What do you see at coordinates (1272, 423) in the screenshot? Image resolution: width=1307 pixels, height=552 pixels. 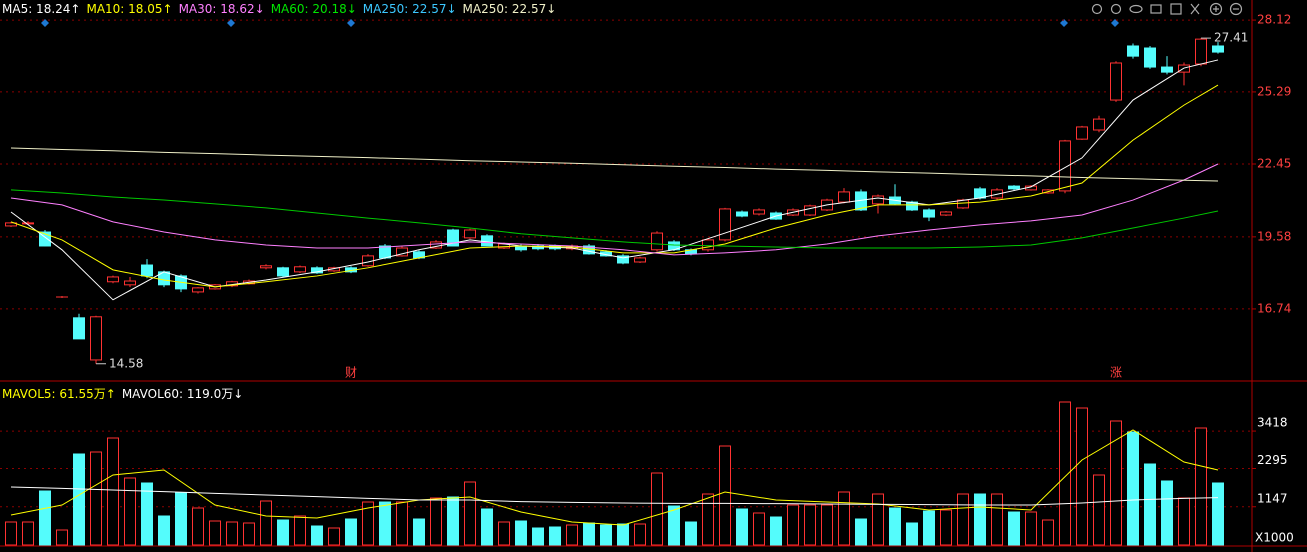 I see `y-tick-label: 3418` at bounding box center [1272, 423].